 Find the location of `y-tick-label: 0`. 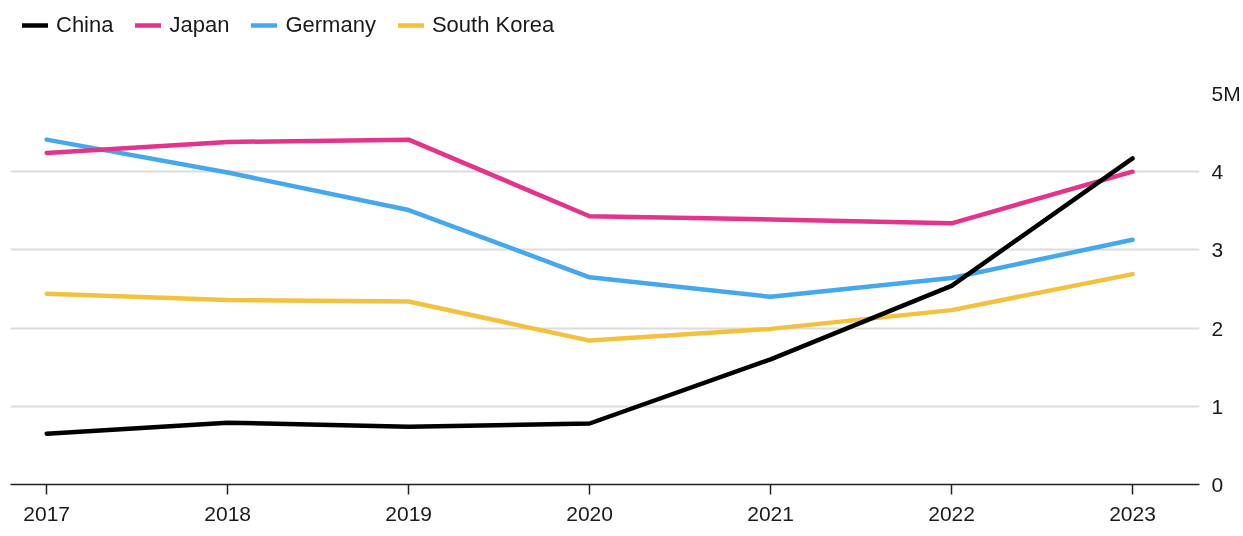

y-tick-label: 0 is located at coordinates (1217, 484).